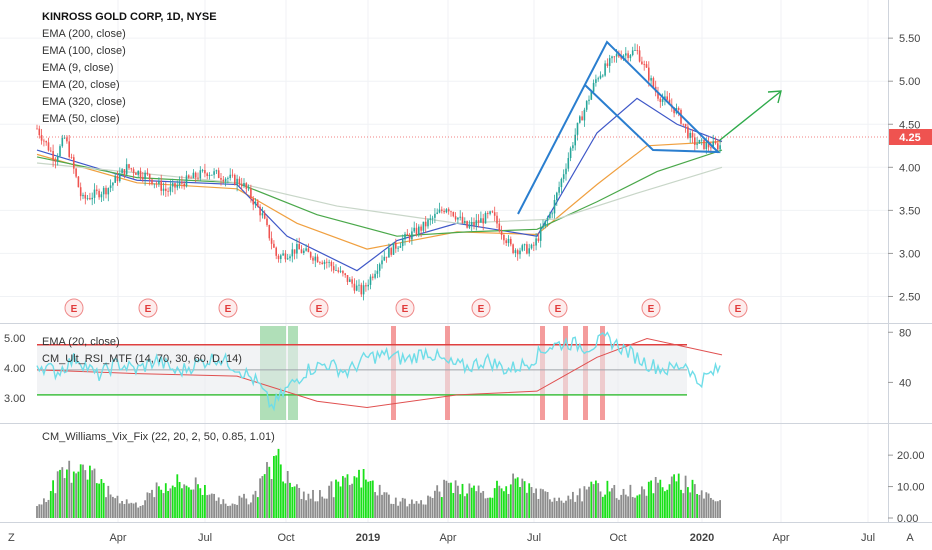  What do you see at coordinates (909, 138) in the screenshot?
I see `last-price-label: 4.25` at bounding box center [909, 138].